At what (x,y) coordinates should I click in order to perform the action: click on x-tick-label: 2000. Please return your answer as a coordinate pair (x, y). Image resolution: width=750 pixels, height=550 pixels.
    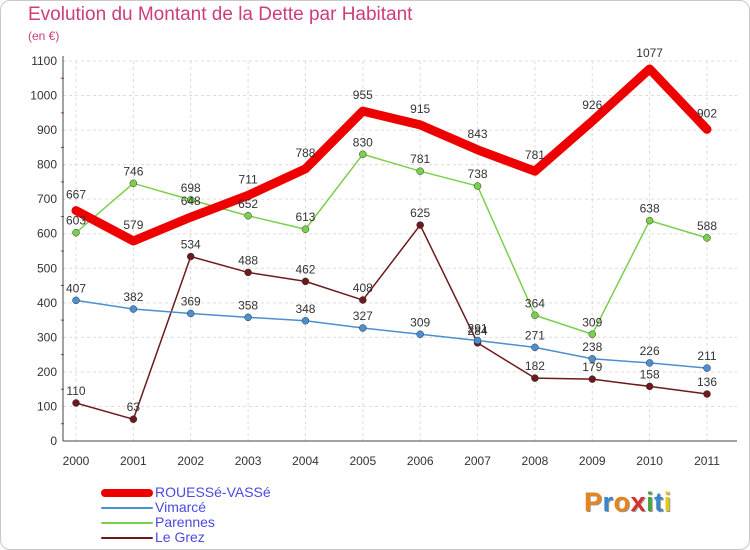
    Looking at the image, I should click on (76, 461).